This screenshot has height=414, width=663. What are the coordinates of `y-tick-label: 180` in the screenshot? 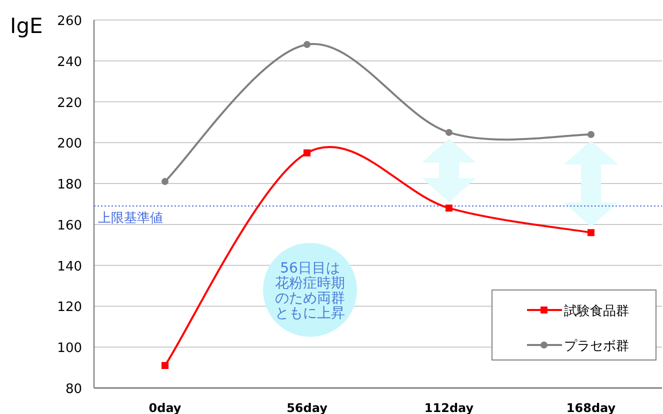 It's located at (69, 185).